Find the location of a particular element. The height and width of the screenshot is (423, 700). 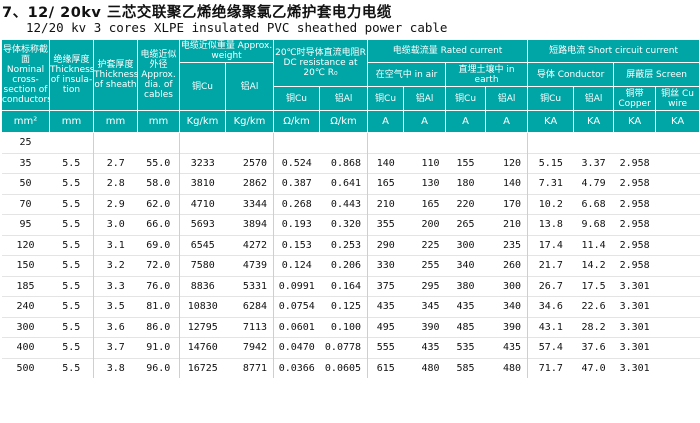

table-cell: 290 is located at coordinates (385, 245).